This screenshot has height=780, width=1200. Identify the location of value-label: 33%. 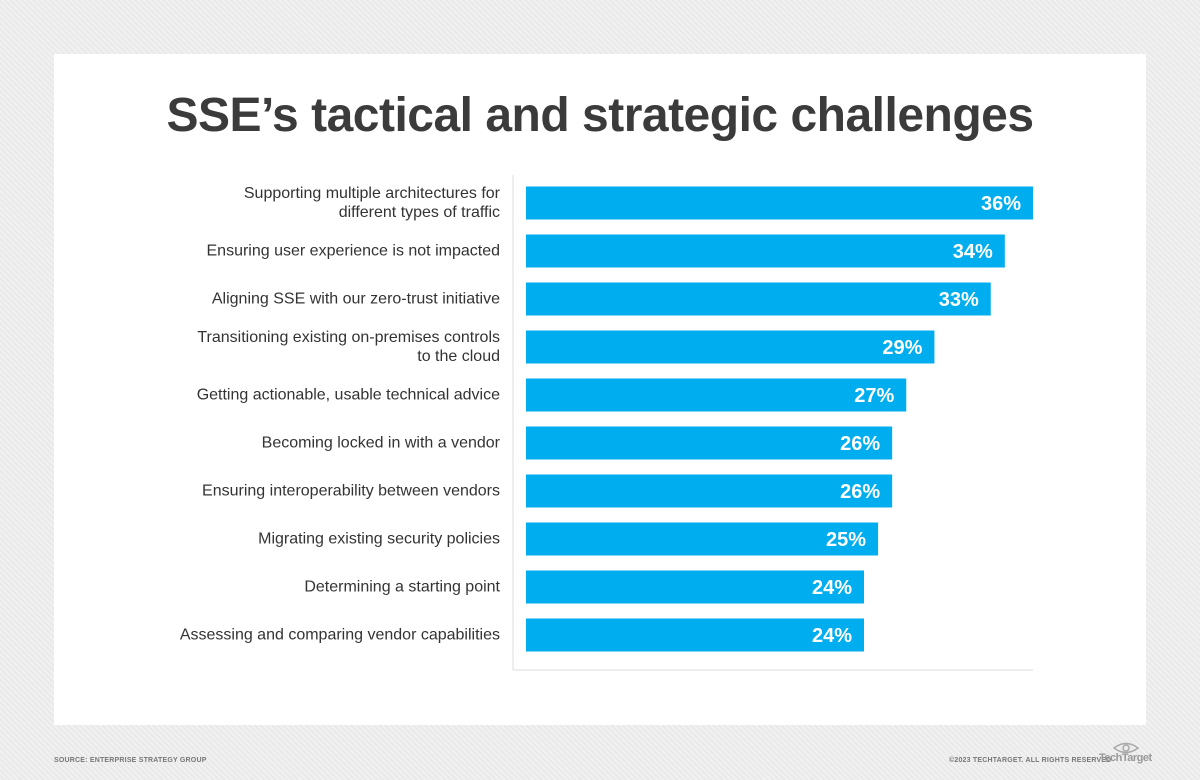
(959, 300).